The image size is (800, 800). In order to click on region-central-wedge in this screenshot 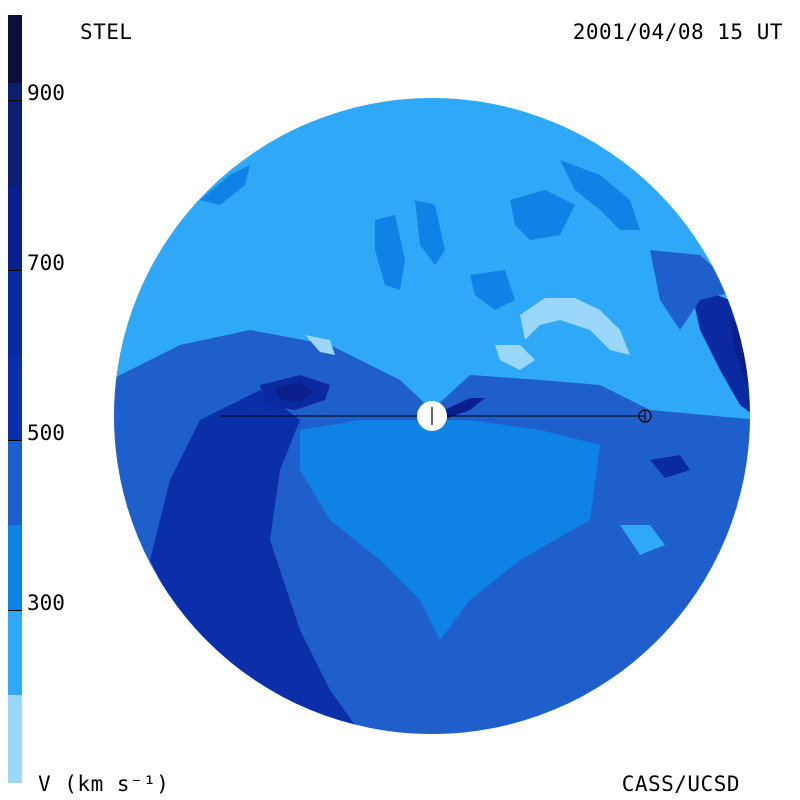, I will do `click(450, 530)`.